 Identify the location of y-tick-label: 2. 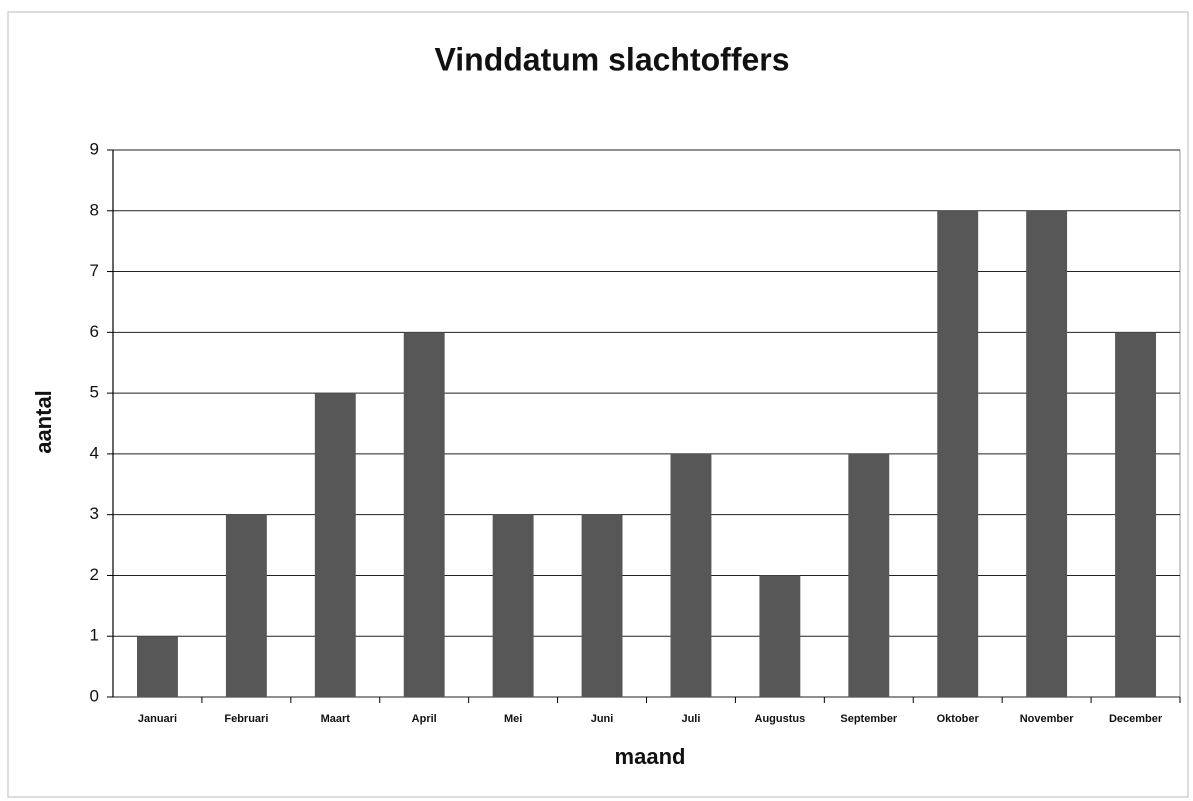
(94, 574).